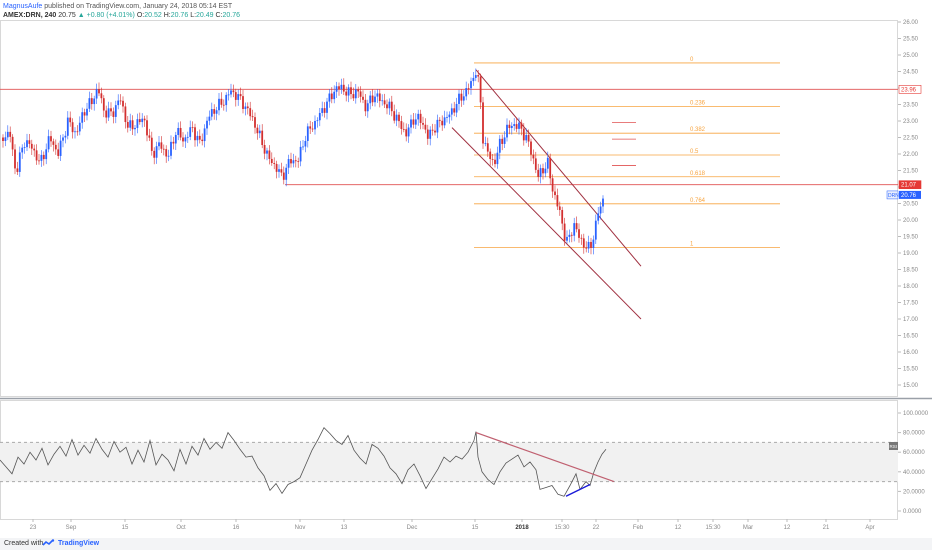 The height and width of the screenshot is (550, 932). Describe the element at coordinates (167, 15) in the screenshot. I see `ohlc-high-label: H:` at that location.